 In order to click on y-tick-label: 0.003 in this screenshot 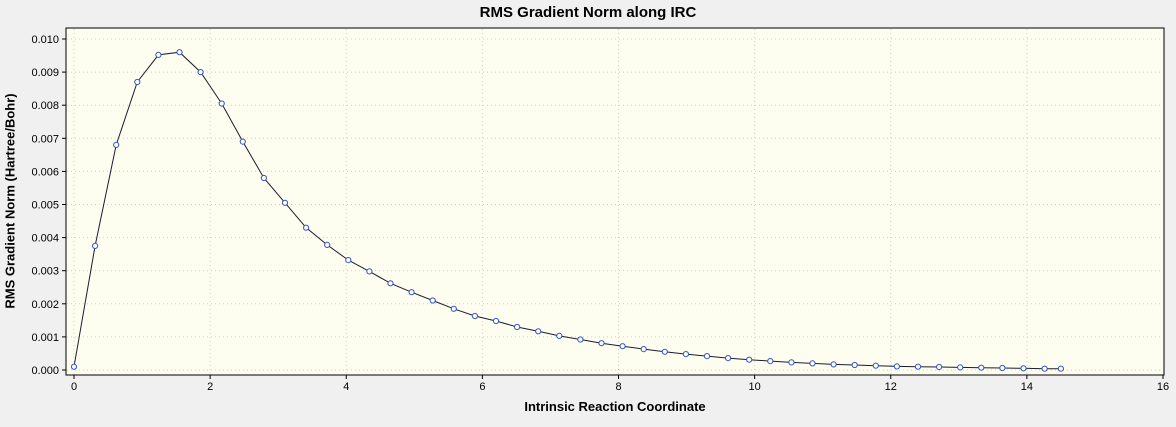, I will do `click(45, 272)`.